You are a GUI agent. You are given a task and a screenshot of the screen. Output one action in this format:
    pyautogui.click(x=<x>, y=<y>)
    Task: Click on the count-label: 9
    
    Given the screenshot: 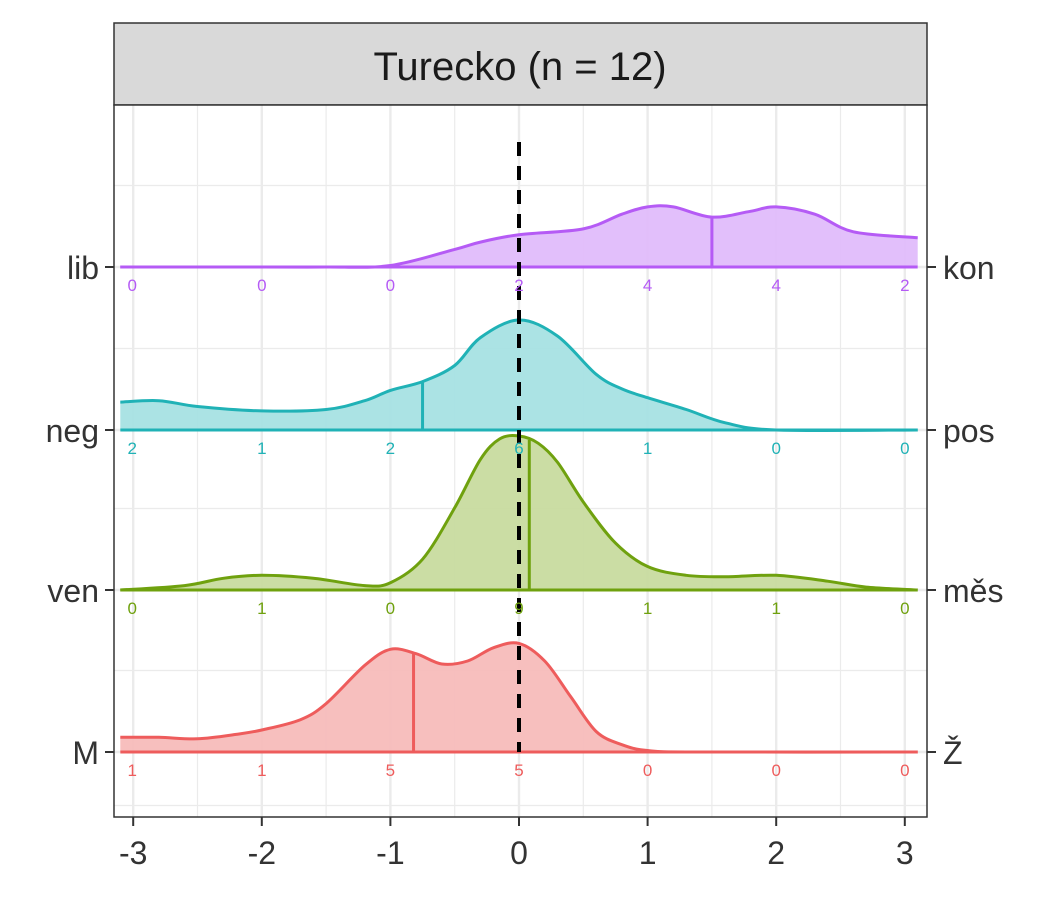 What is the action you would take?
    pyautogui.click(x=518, y=608)
    